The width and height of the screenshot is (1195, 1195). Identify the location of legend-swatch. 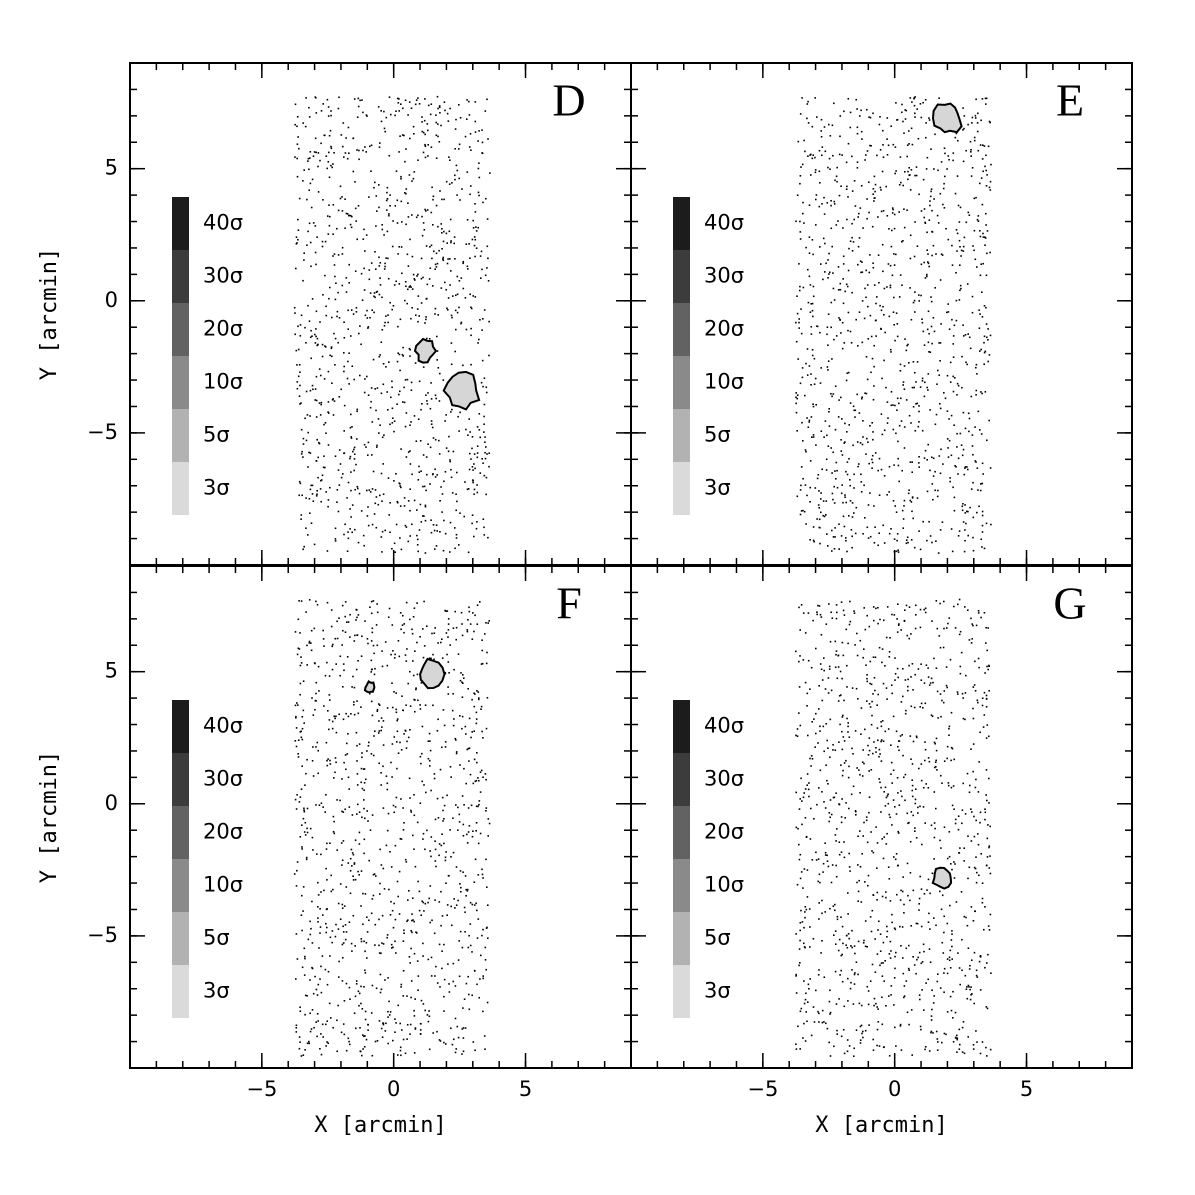
(681, 938).